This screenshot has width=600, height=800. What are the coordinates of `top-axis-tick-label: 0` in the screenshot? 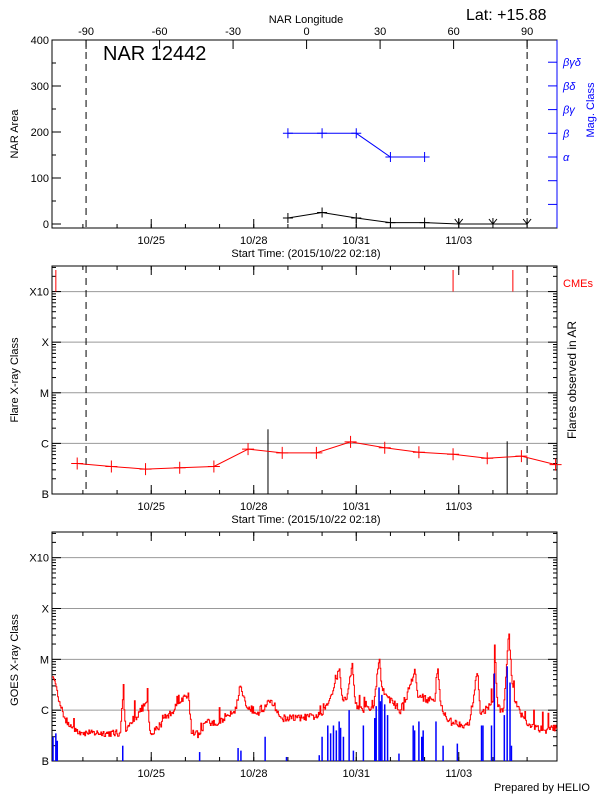 It's located at (307, 32).